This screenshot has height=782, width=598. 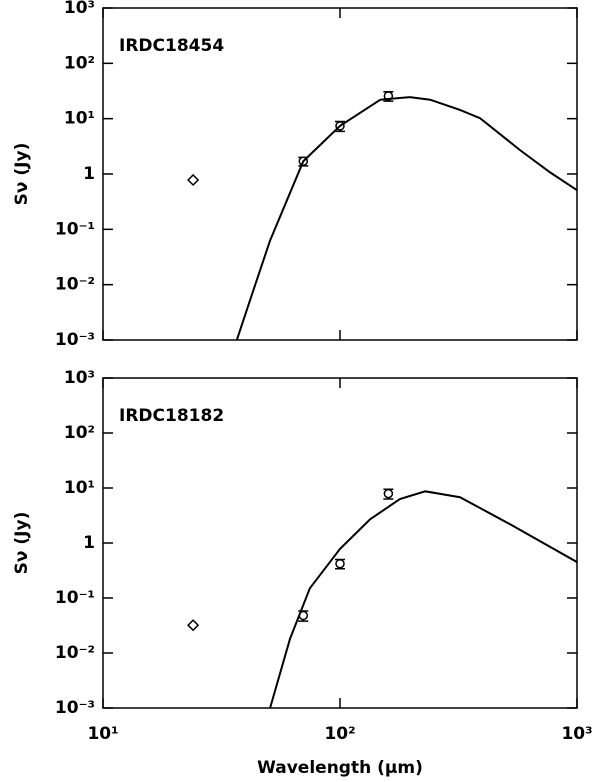 I want to click on x-tick-label: 10³, so click(x=576, y=734).